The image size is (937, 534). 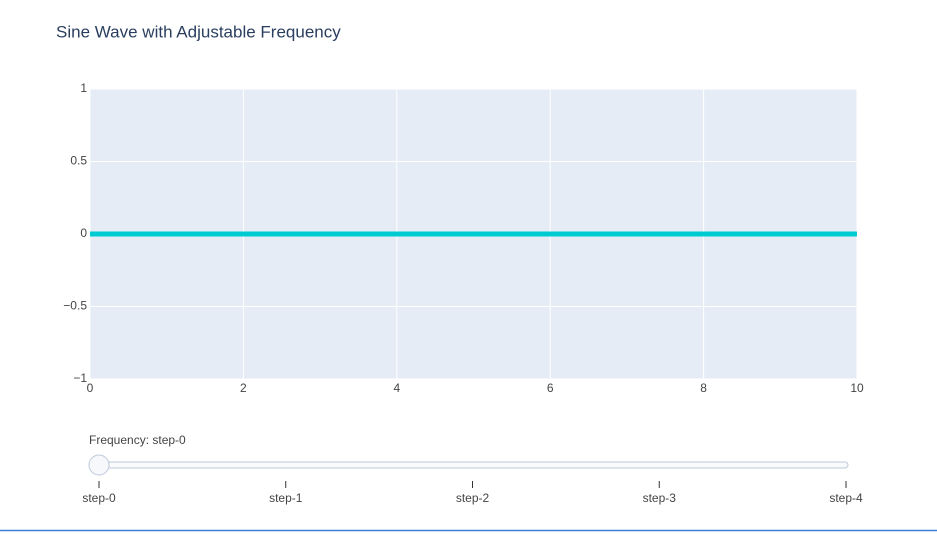 I want to click on slider-label: Frequency: step-0, so click(x=137, y=440).